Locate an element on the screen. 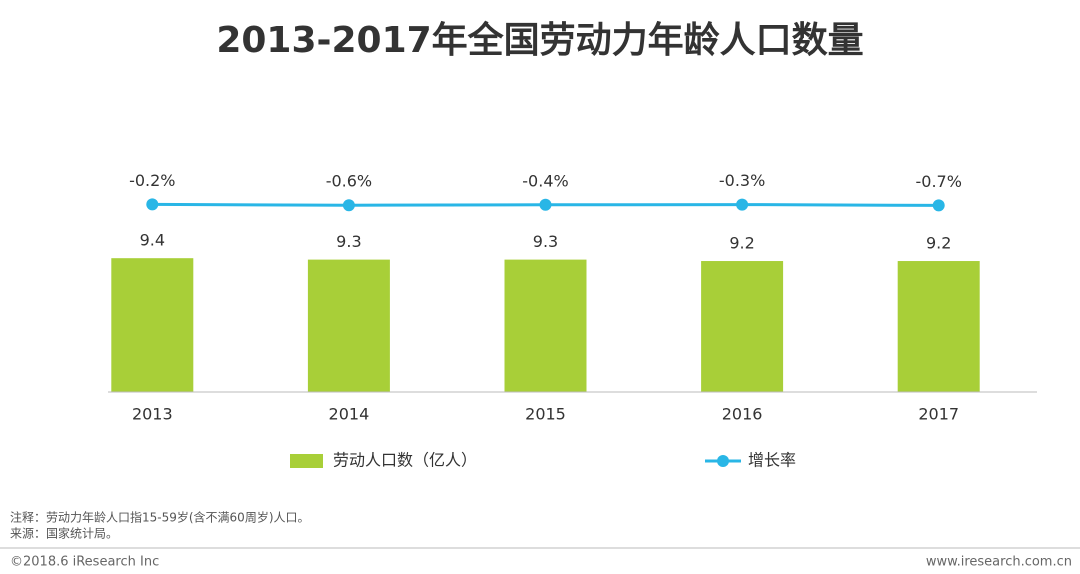 Image resolution: width=1080 pixels, height=574 pixels. data-label: 9.4 is located at coordinates (152, 240).